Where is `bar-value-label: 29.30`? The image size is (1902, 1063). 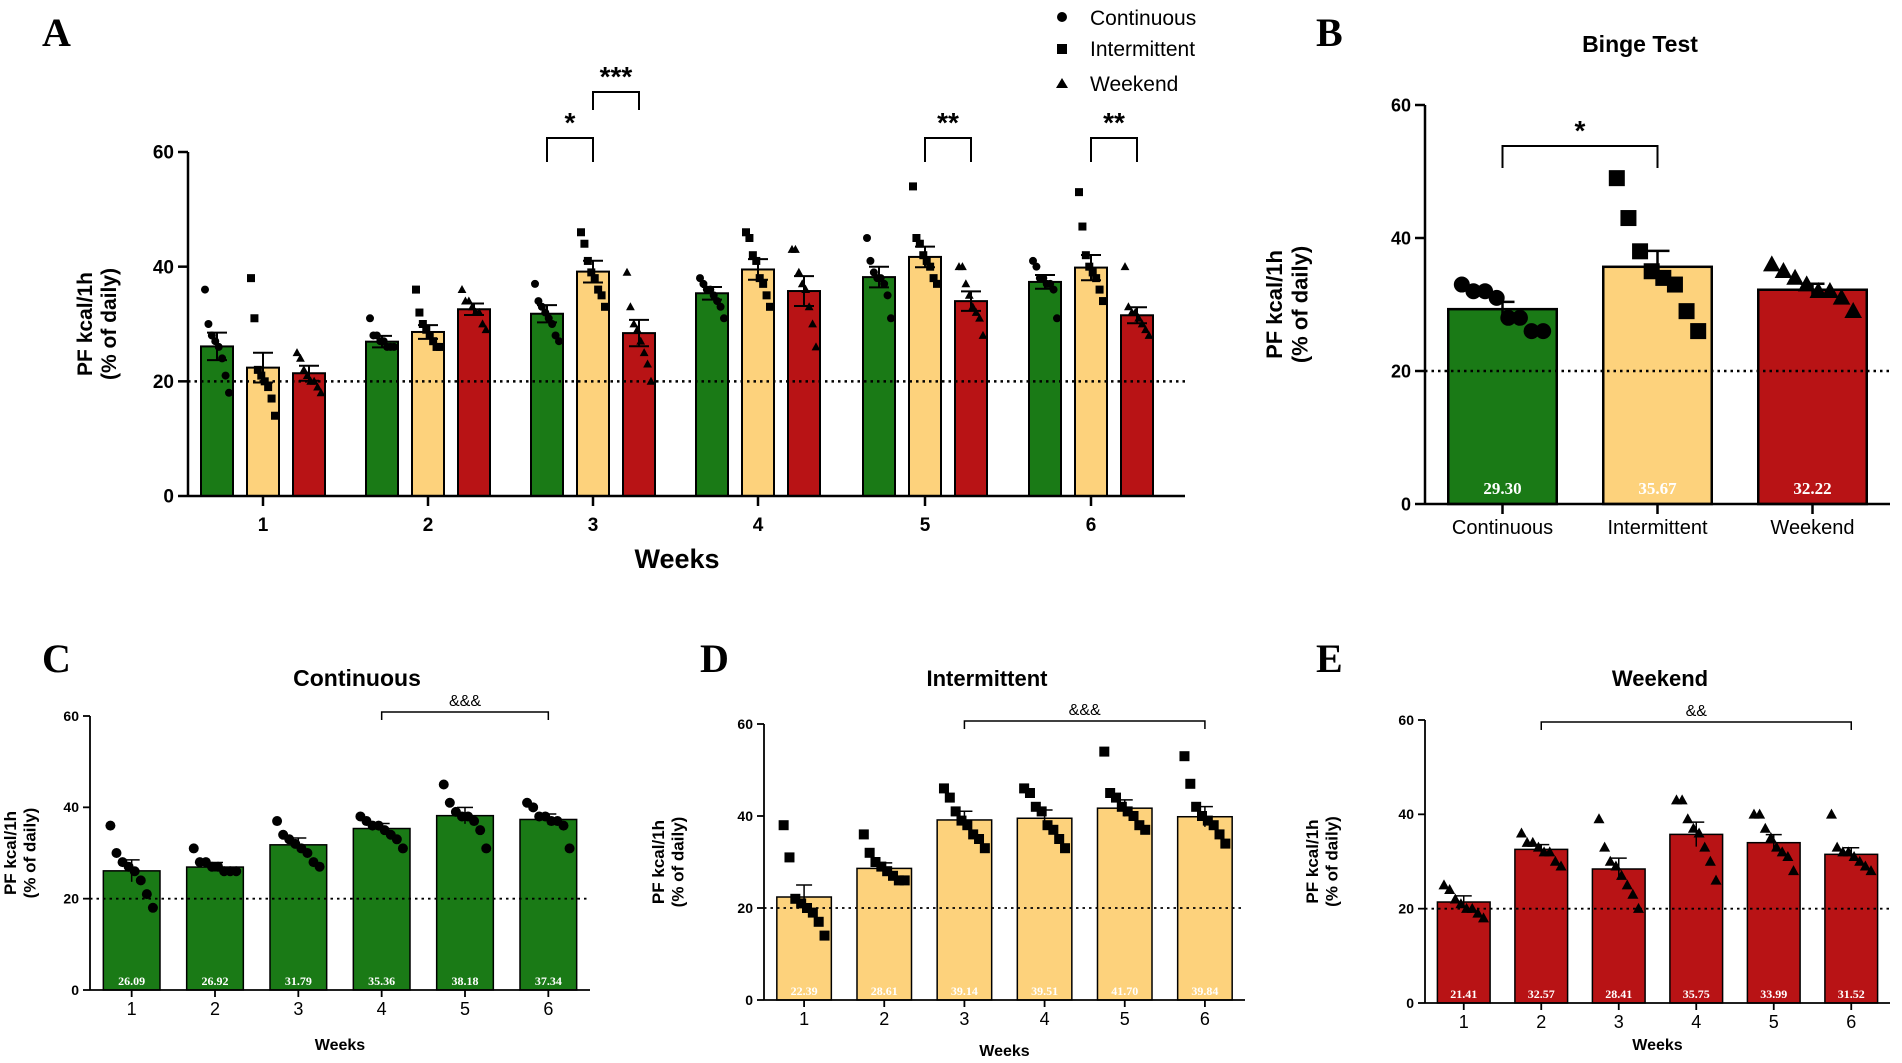 bar-value-label: 29.30 is located at coordinates (1502, 488).